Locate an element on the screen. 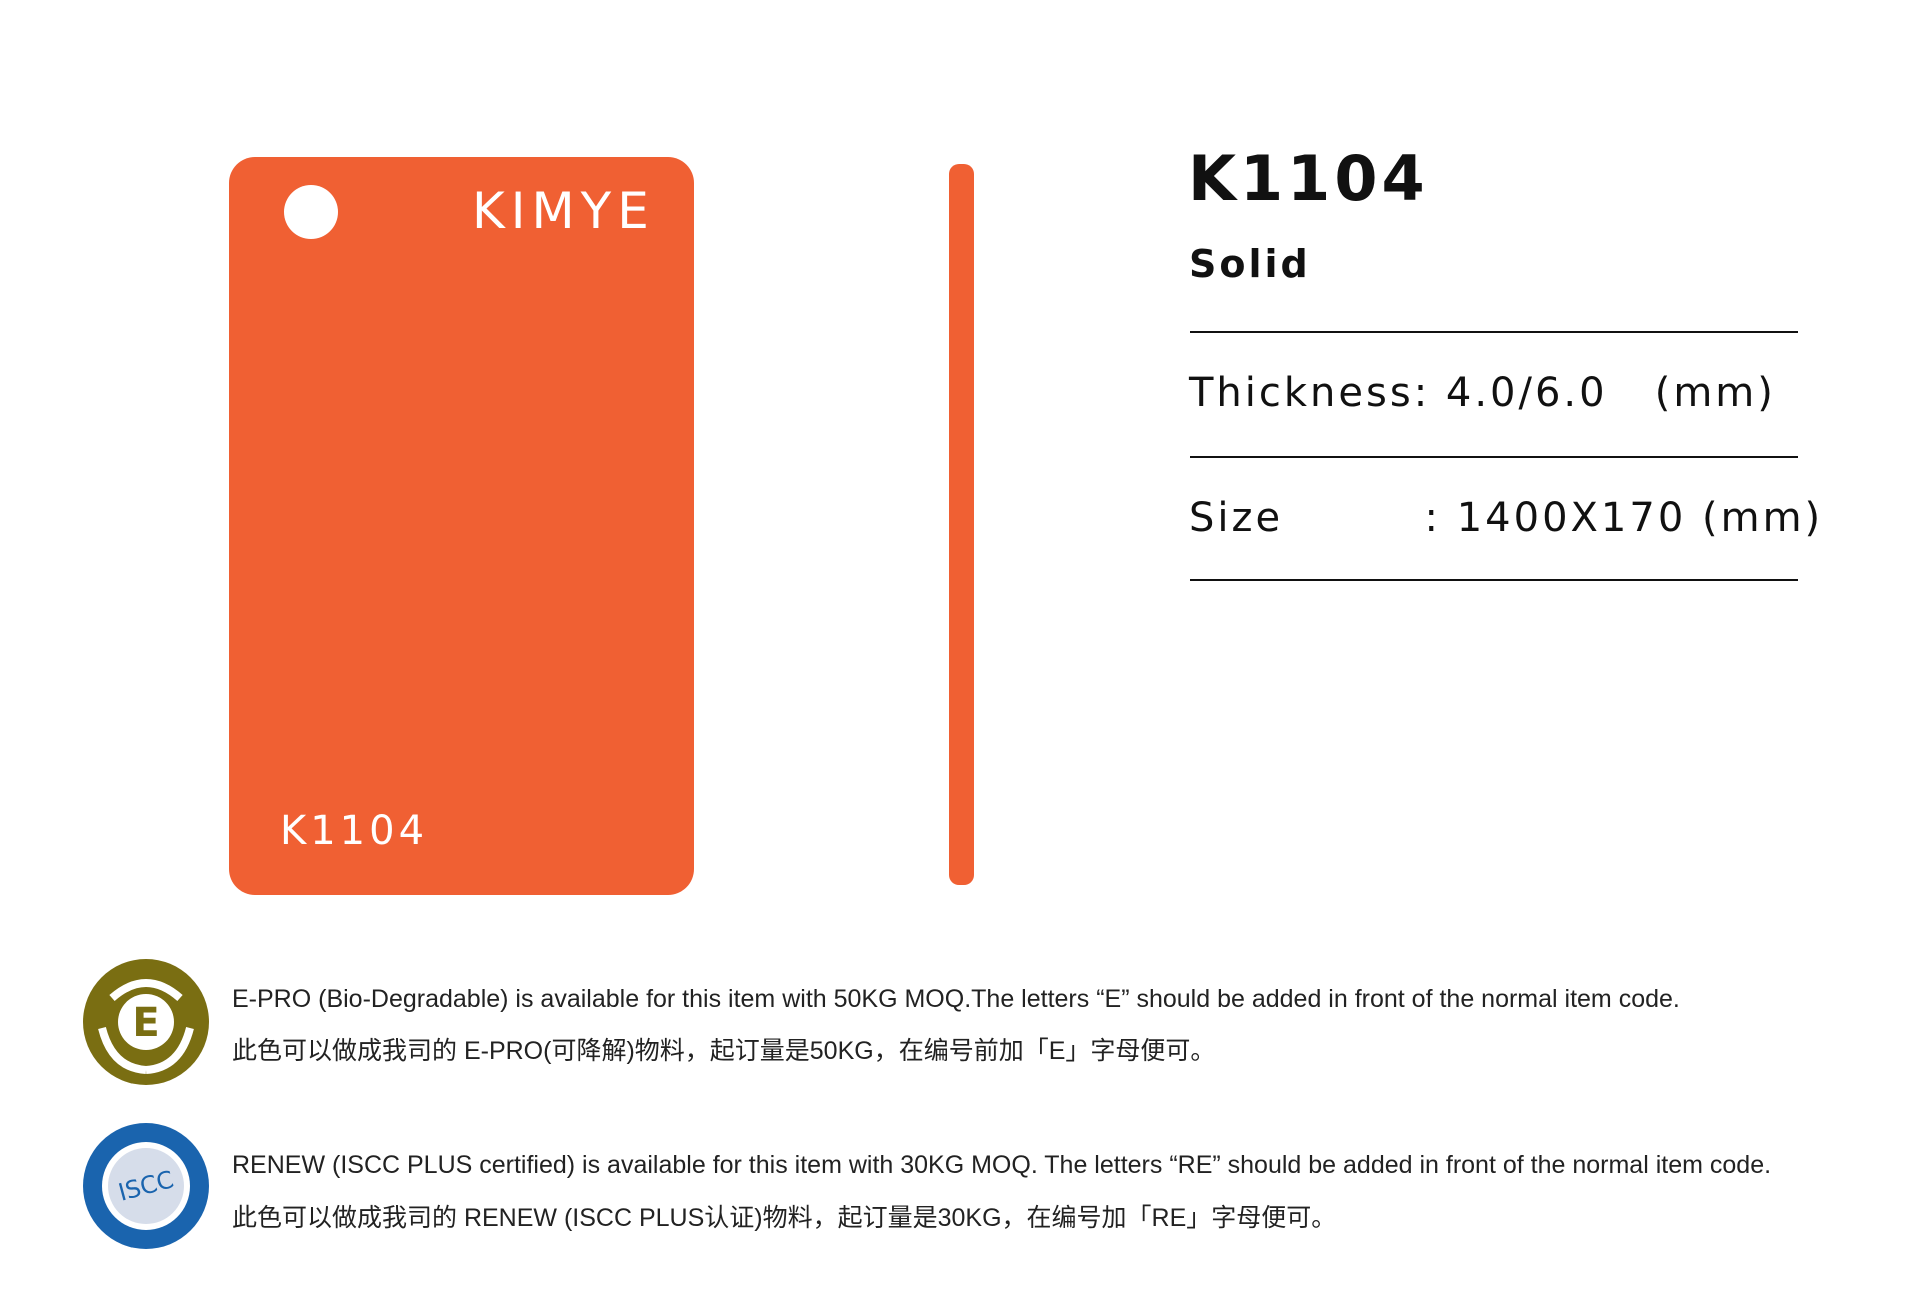 The width and height of the screenshot is (1924, 1299). swatch-hang-hole is located at coordinates (311, 212).